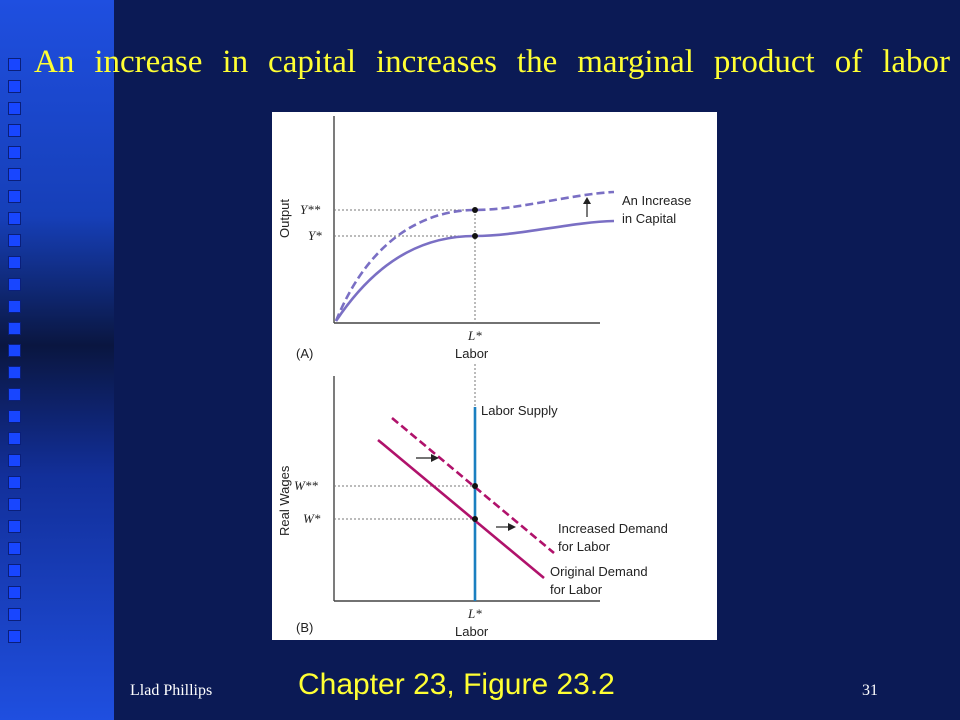 Image resolution: width=960 pixels, height=720 pixels. I want to click on panel-b-increased-demand-line, so click(473, 485).